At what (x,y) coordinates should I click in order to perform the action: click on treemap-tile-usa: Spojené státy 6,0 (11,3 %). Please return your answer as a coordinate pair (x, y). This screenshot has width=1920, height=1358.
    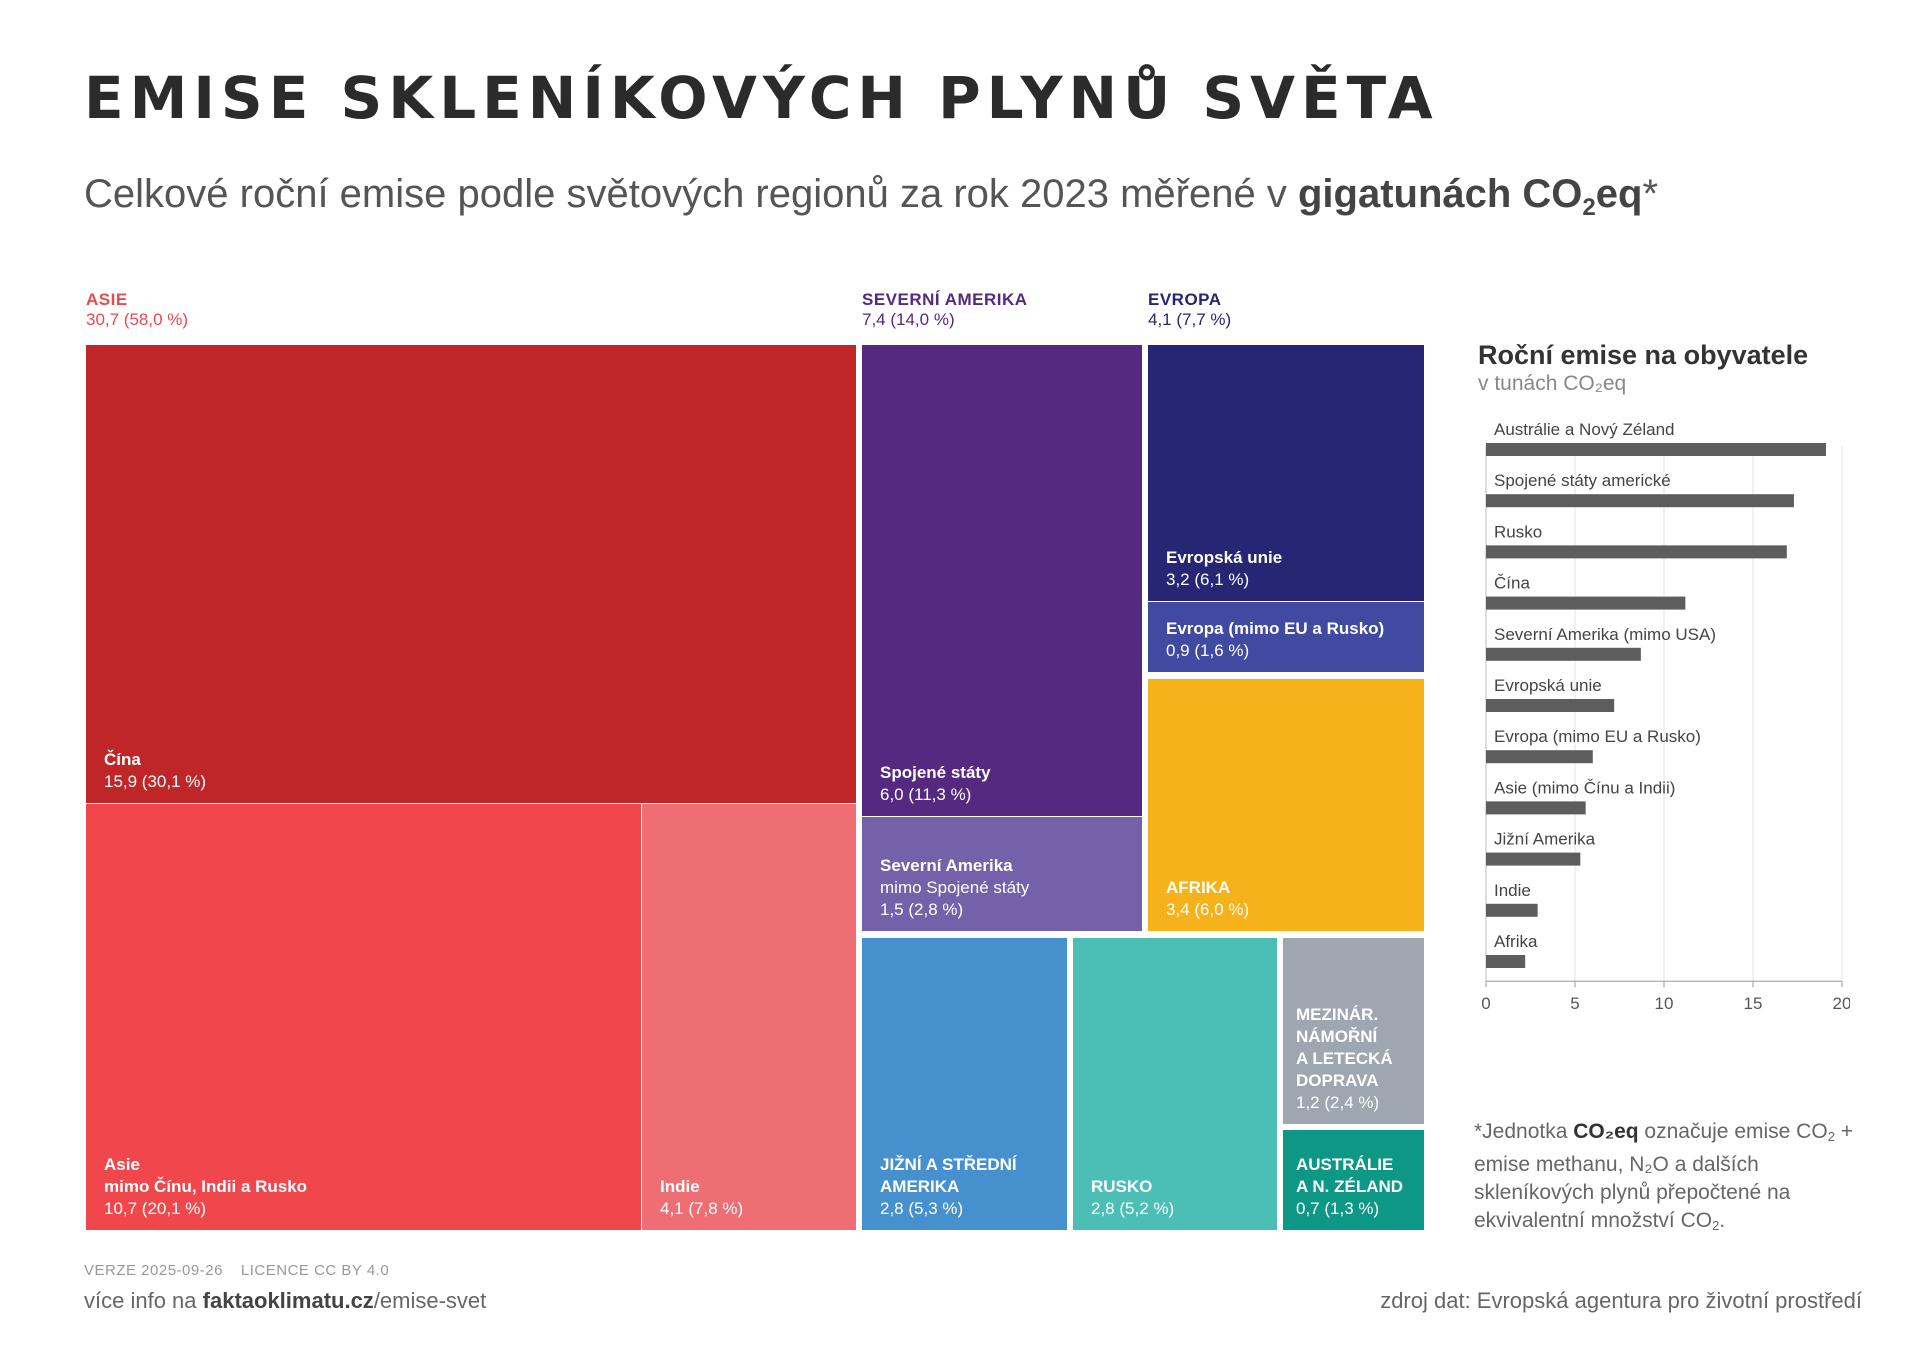
    Looking at the image, I should click on (1002, 580).